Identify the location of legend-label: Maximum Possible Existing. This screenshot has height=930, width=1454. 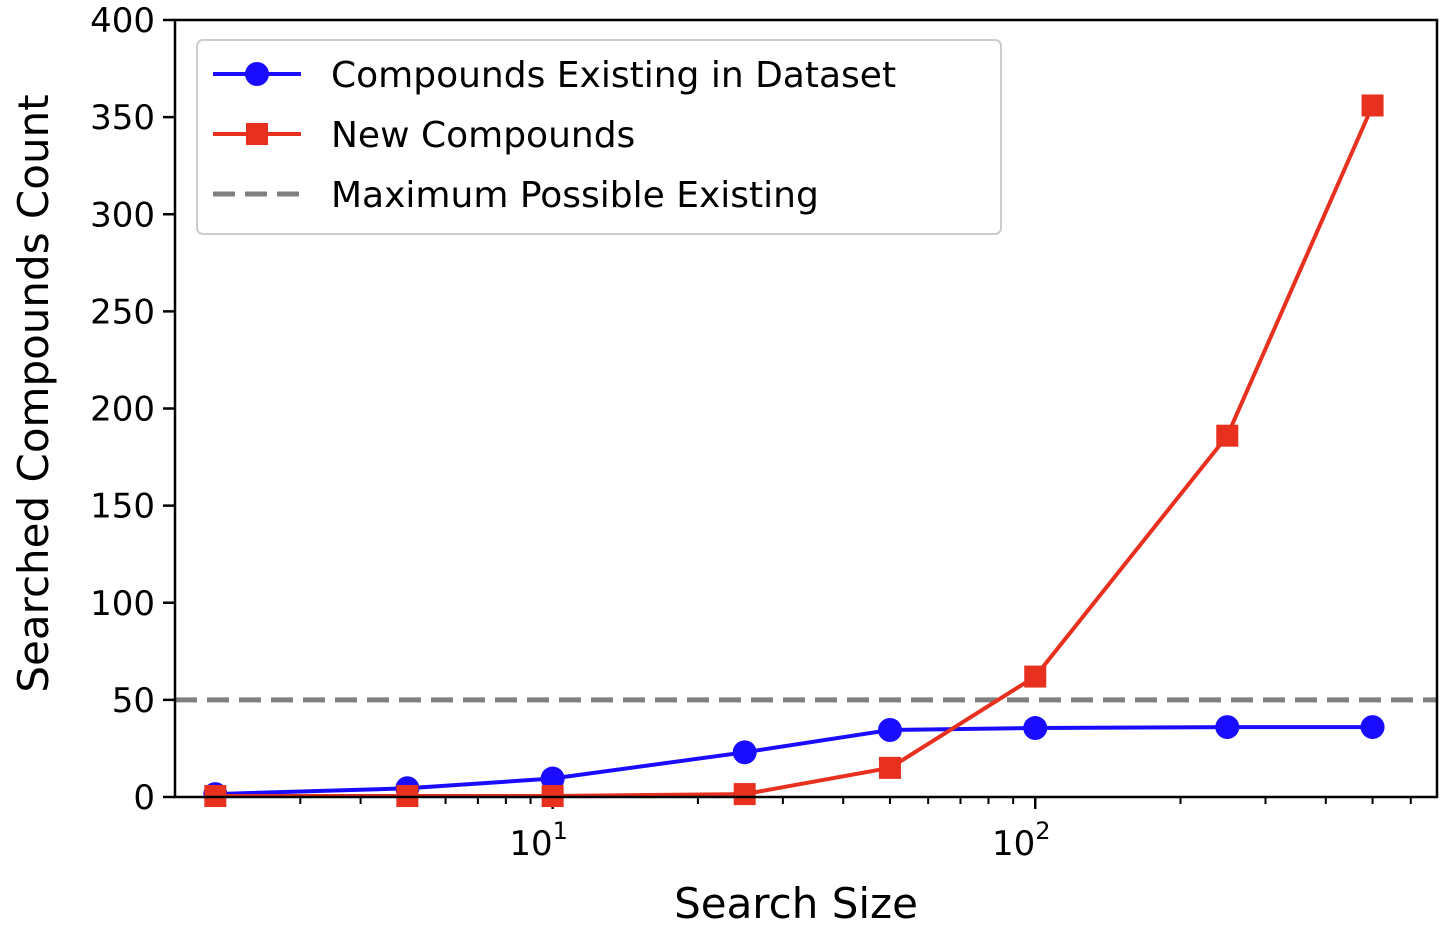
(575, 195).